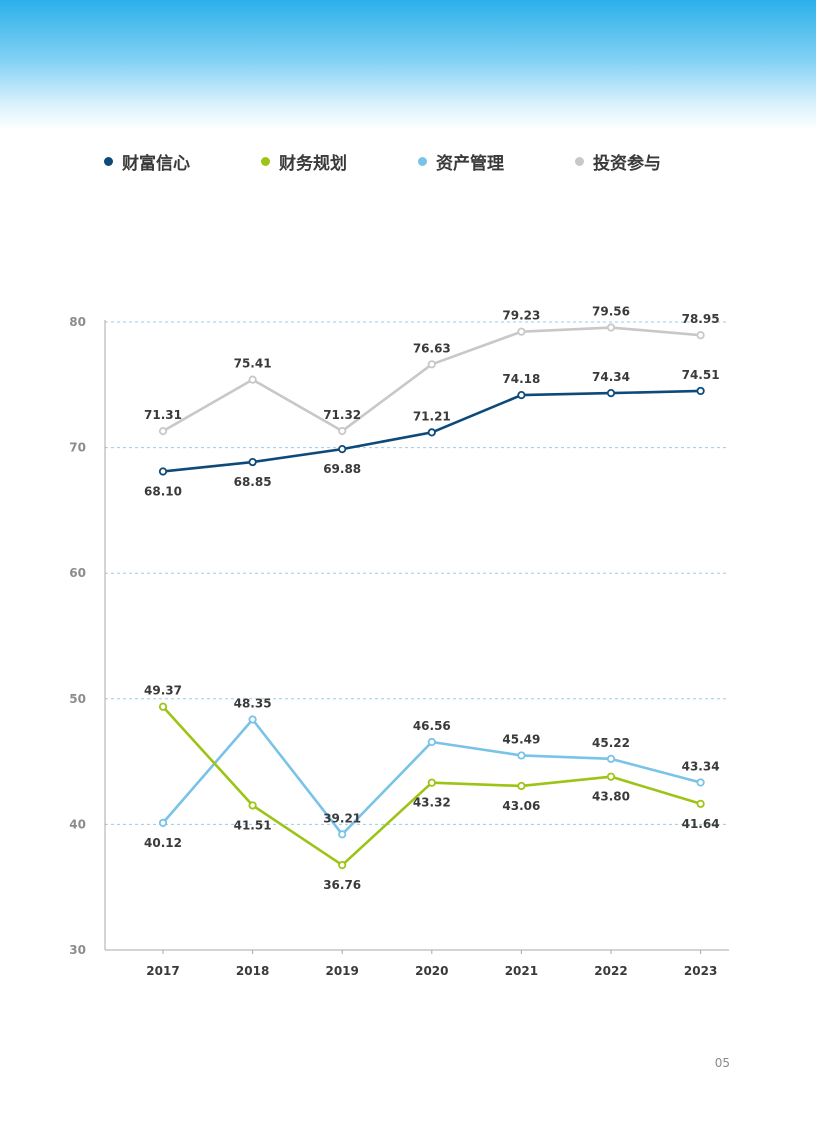  What do you see at coordinates (611, 377) in the screenshot?
I see `data-label-wealth-confidence-2022: 74.34` at bounding box center [611, 377].